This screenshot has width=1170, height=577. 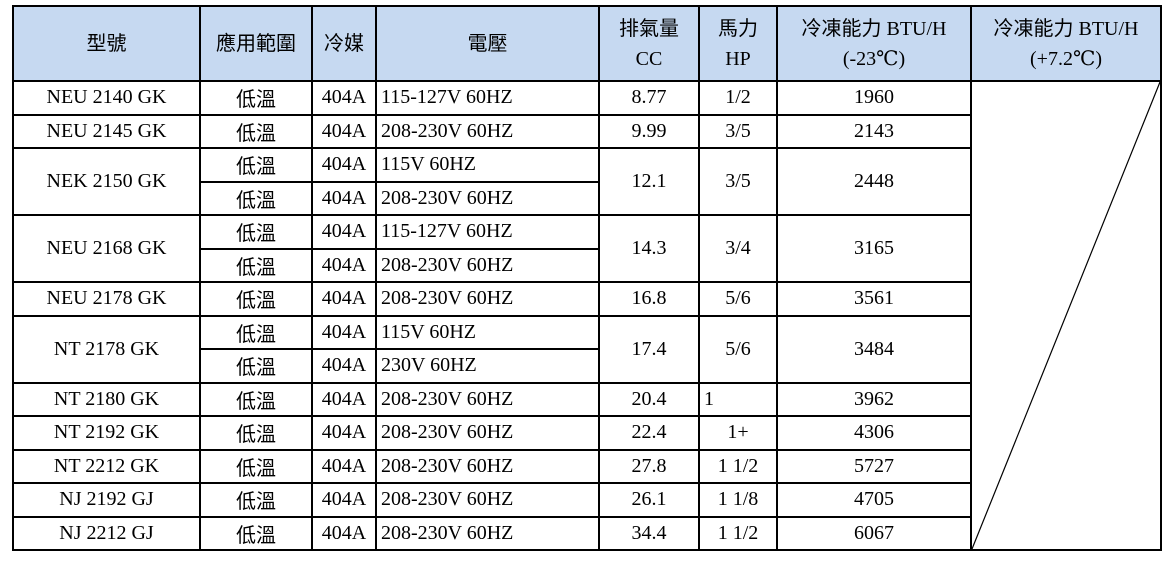 I want to click on model-cell: NT 2178 GK, so click(x=106, y=349).